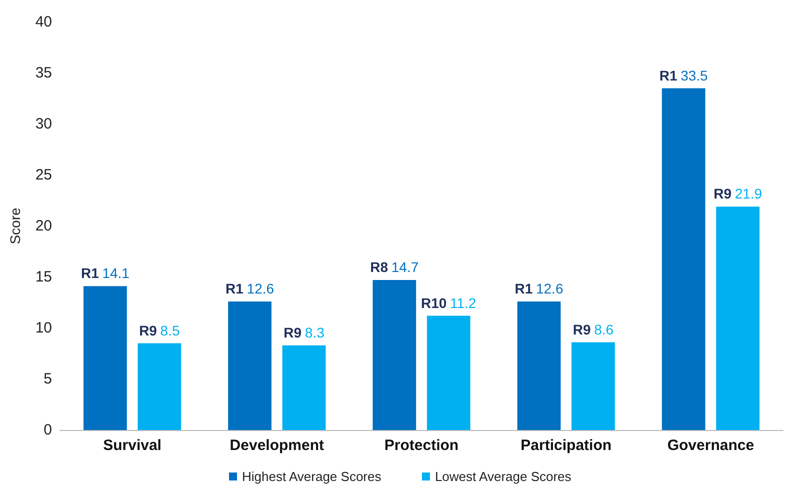 This screenshot has height=488, width=801. Describe the element at coordinates (421, 445) in the screenshot. I see `x-tick-label: Protection` at that location.